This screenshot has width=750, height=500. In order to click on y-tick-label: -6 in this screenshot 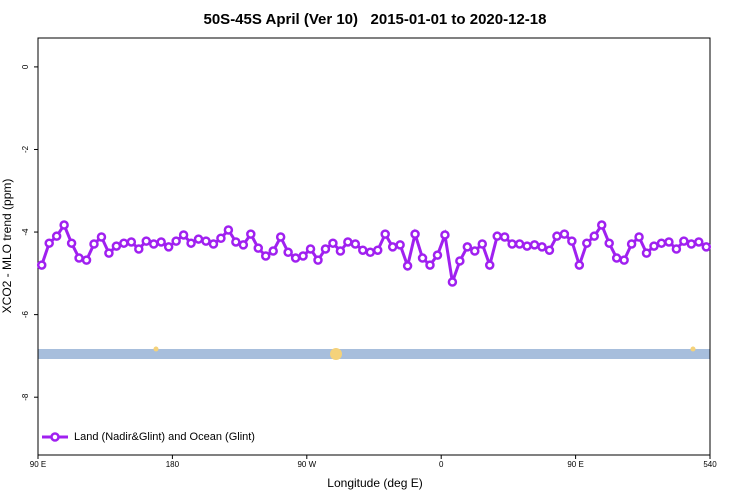, I will do `click(25, 315)`.